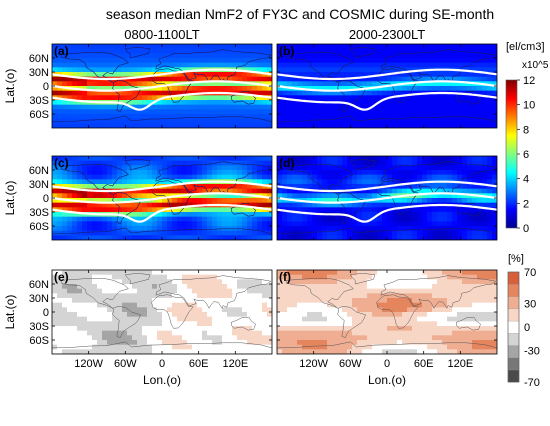 The image size is (550, 426). I want to click on x-tick-label: 120W, so click(88, 364).